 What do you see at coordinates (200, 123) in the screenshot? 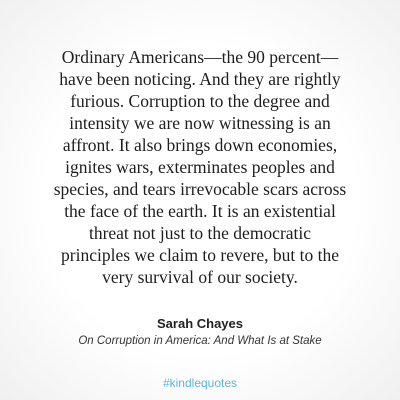
I see `quote-line: intensity we are now witnessing is an` at bounding box center [200, 123].